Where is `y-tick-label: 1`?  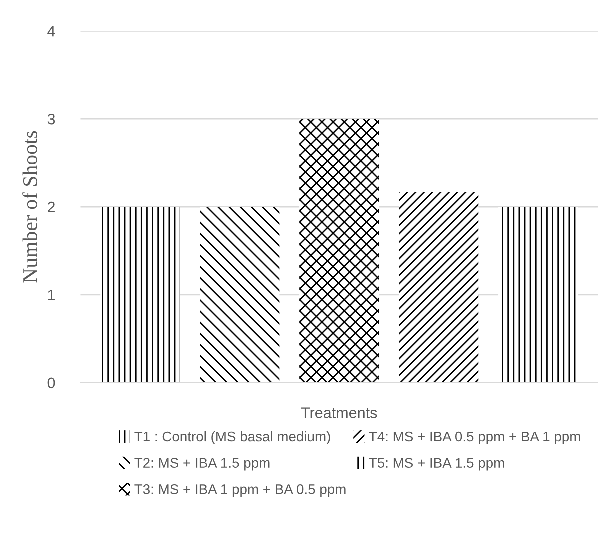
y-tick-label: 1 is located at coordinates (51, 295).